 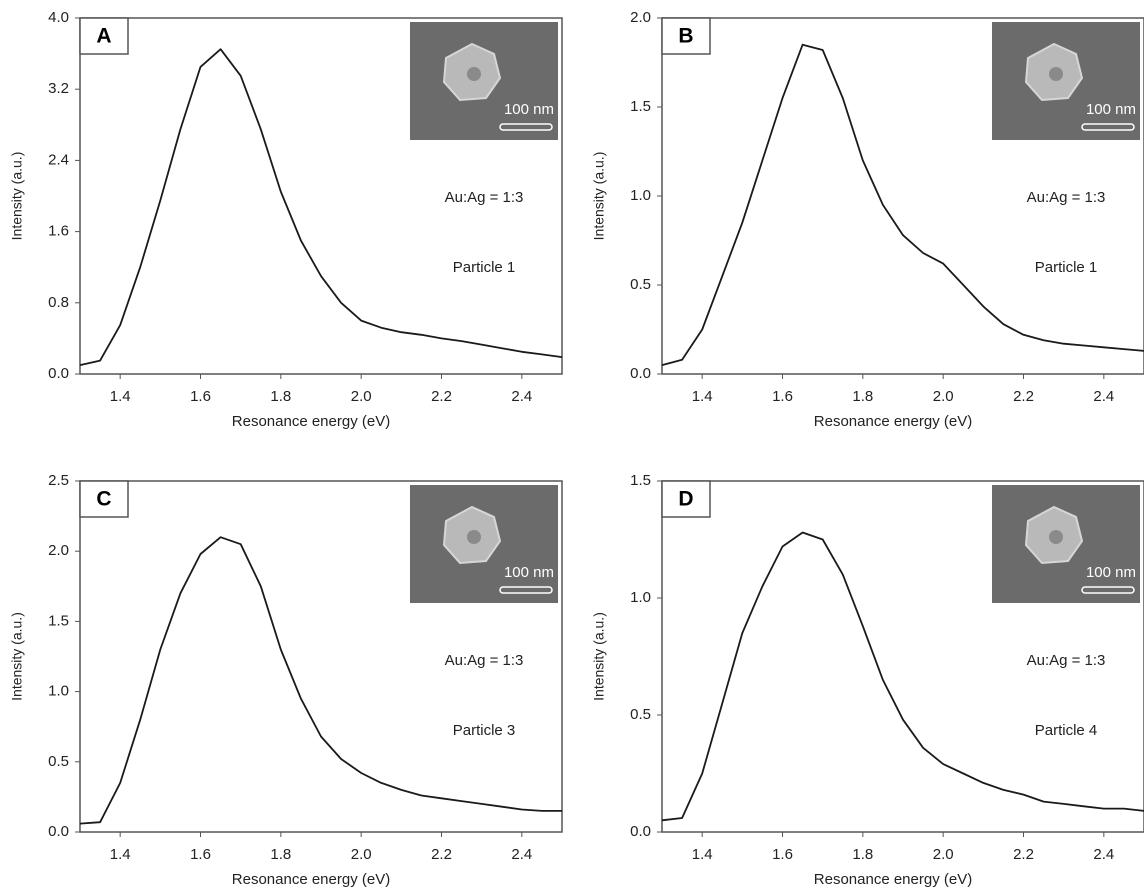 What do you see at coordinates (1066, 730) in the screenshot?
I see `annotation: Particle 4` at bounding box center [1066, 730].